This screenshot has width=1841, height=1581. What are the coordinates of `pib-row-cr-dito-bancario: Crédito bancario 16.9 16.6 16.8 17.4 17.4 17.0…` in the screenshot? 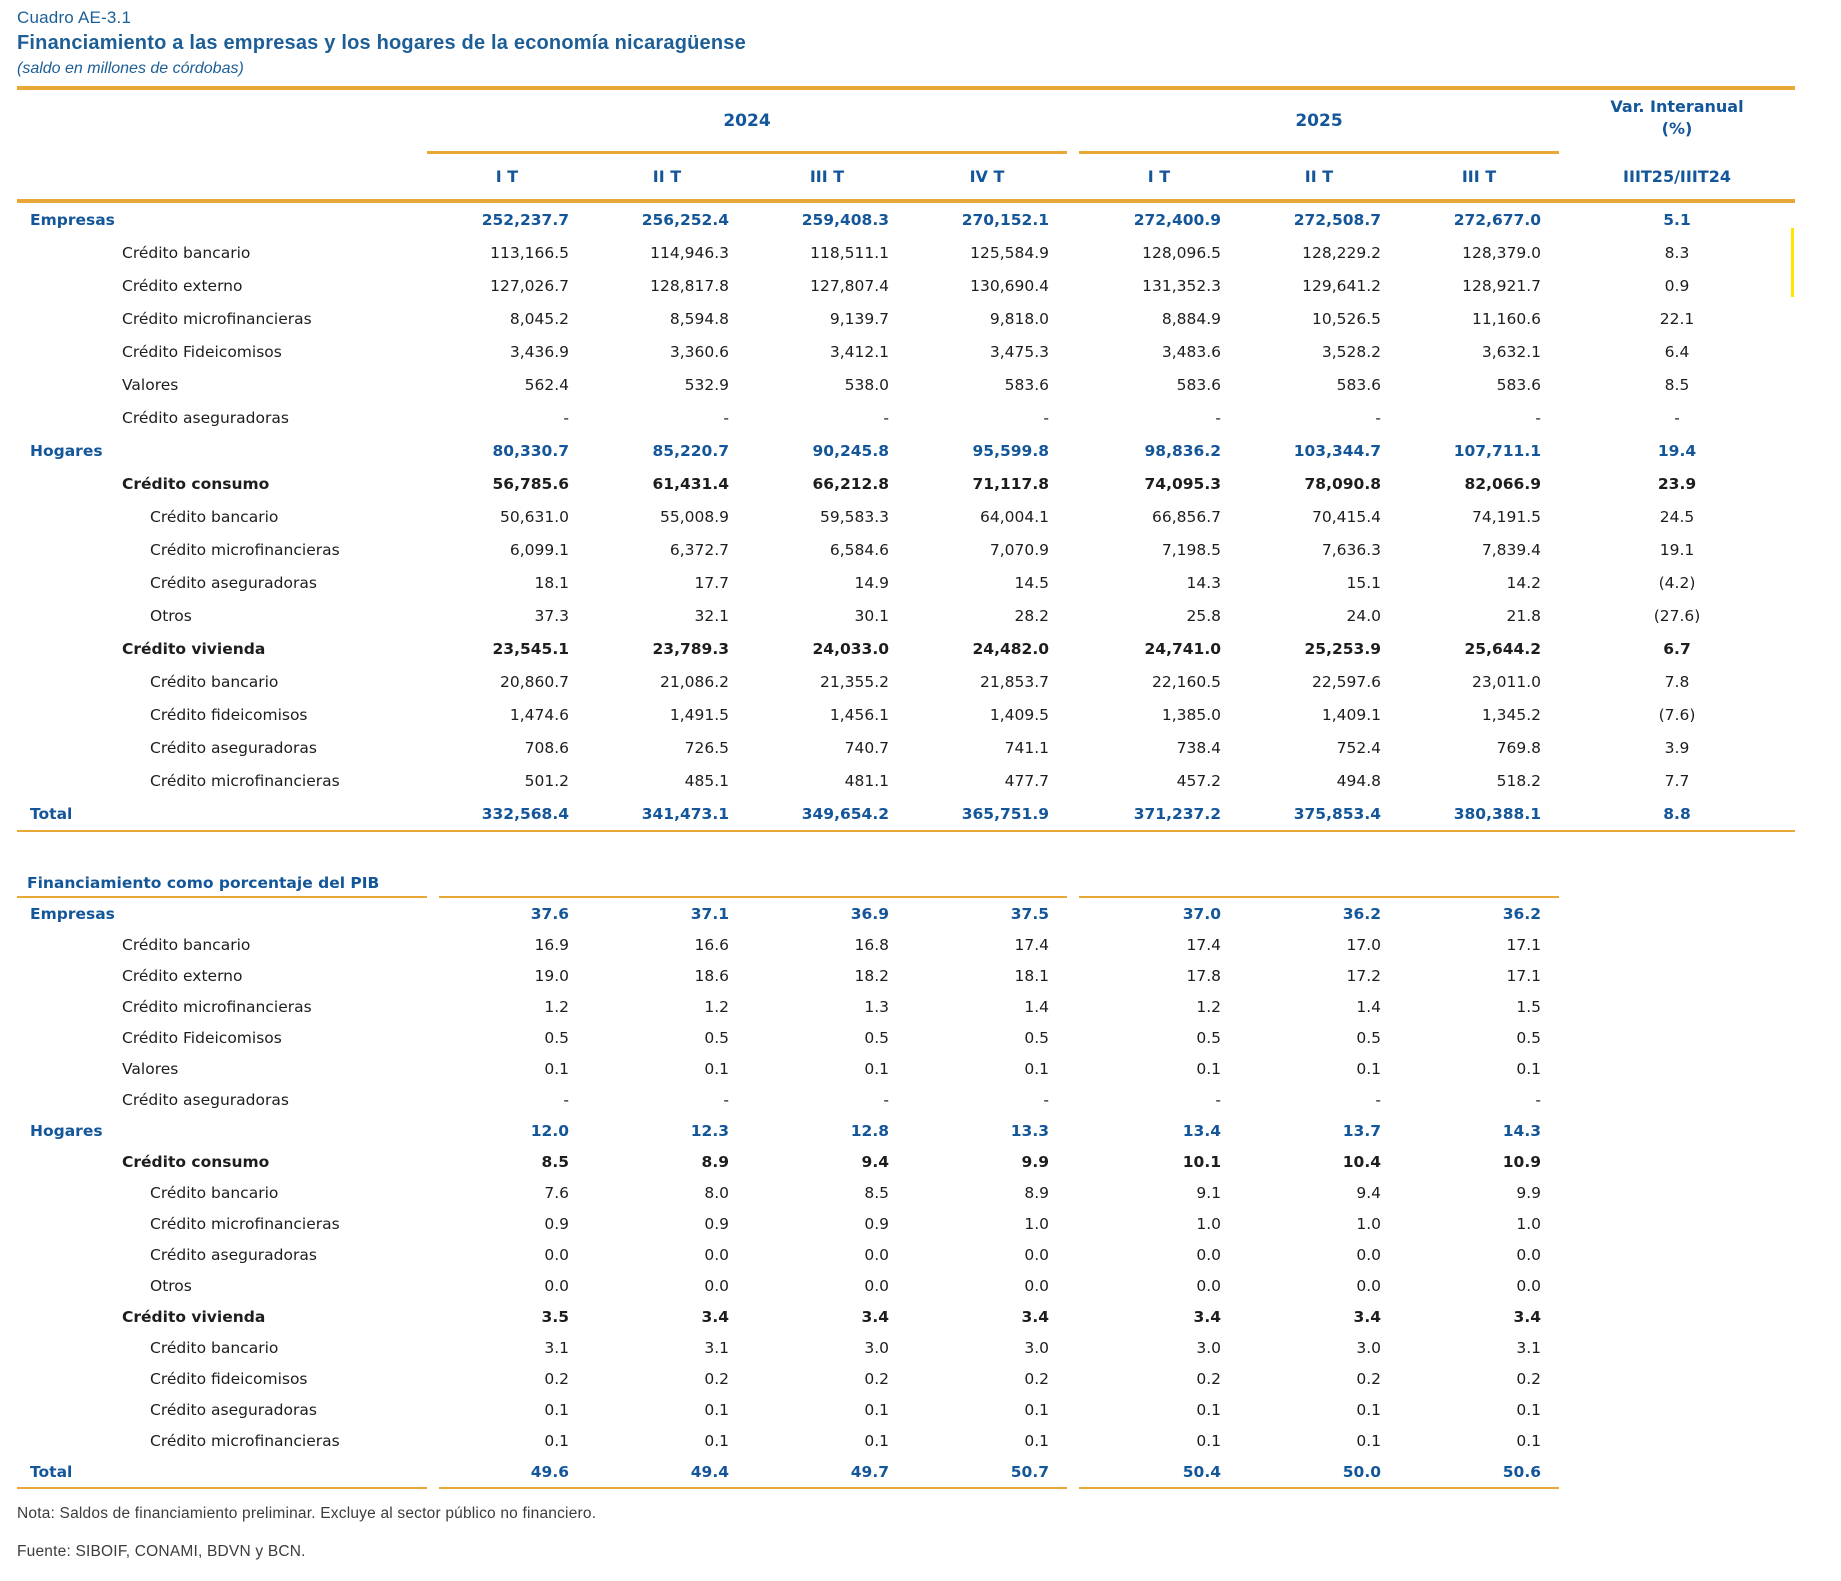 It's located at (906, 944).